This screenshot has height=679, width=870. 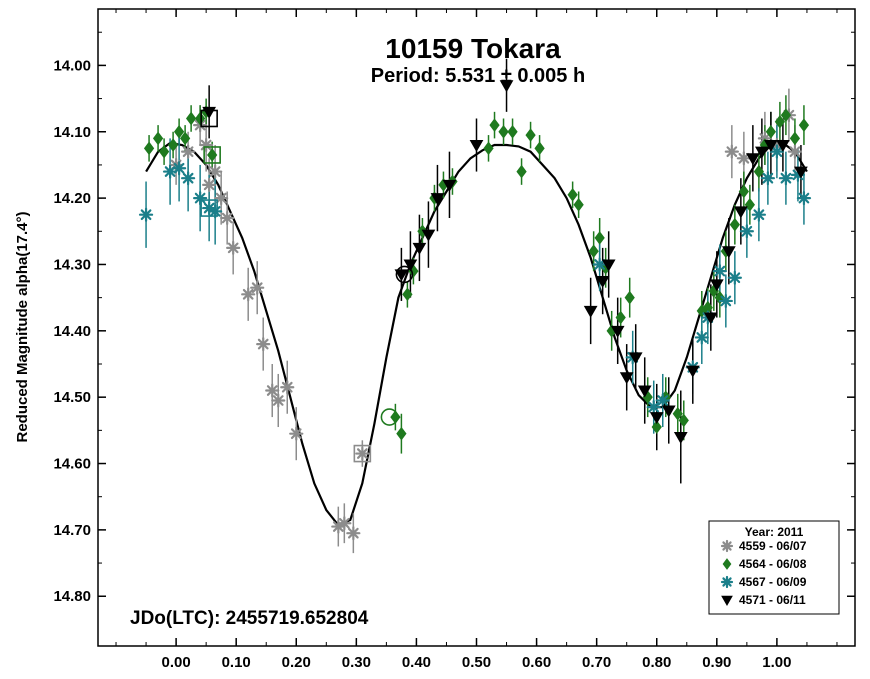 I want to click on chart-subtitle: Period: 5.531 ± 0.005 h, so click(x=478, y=76).